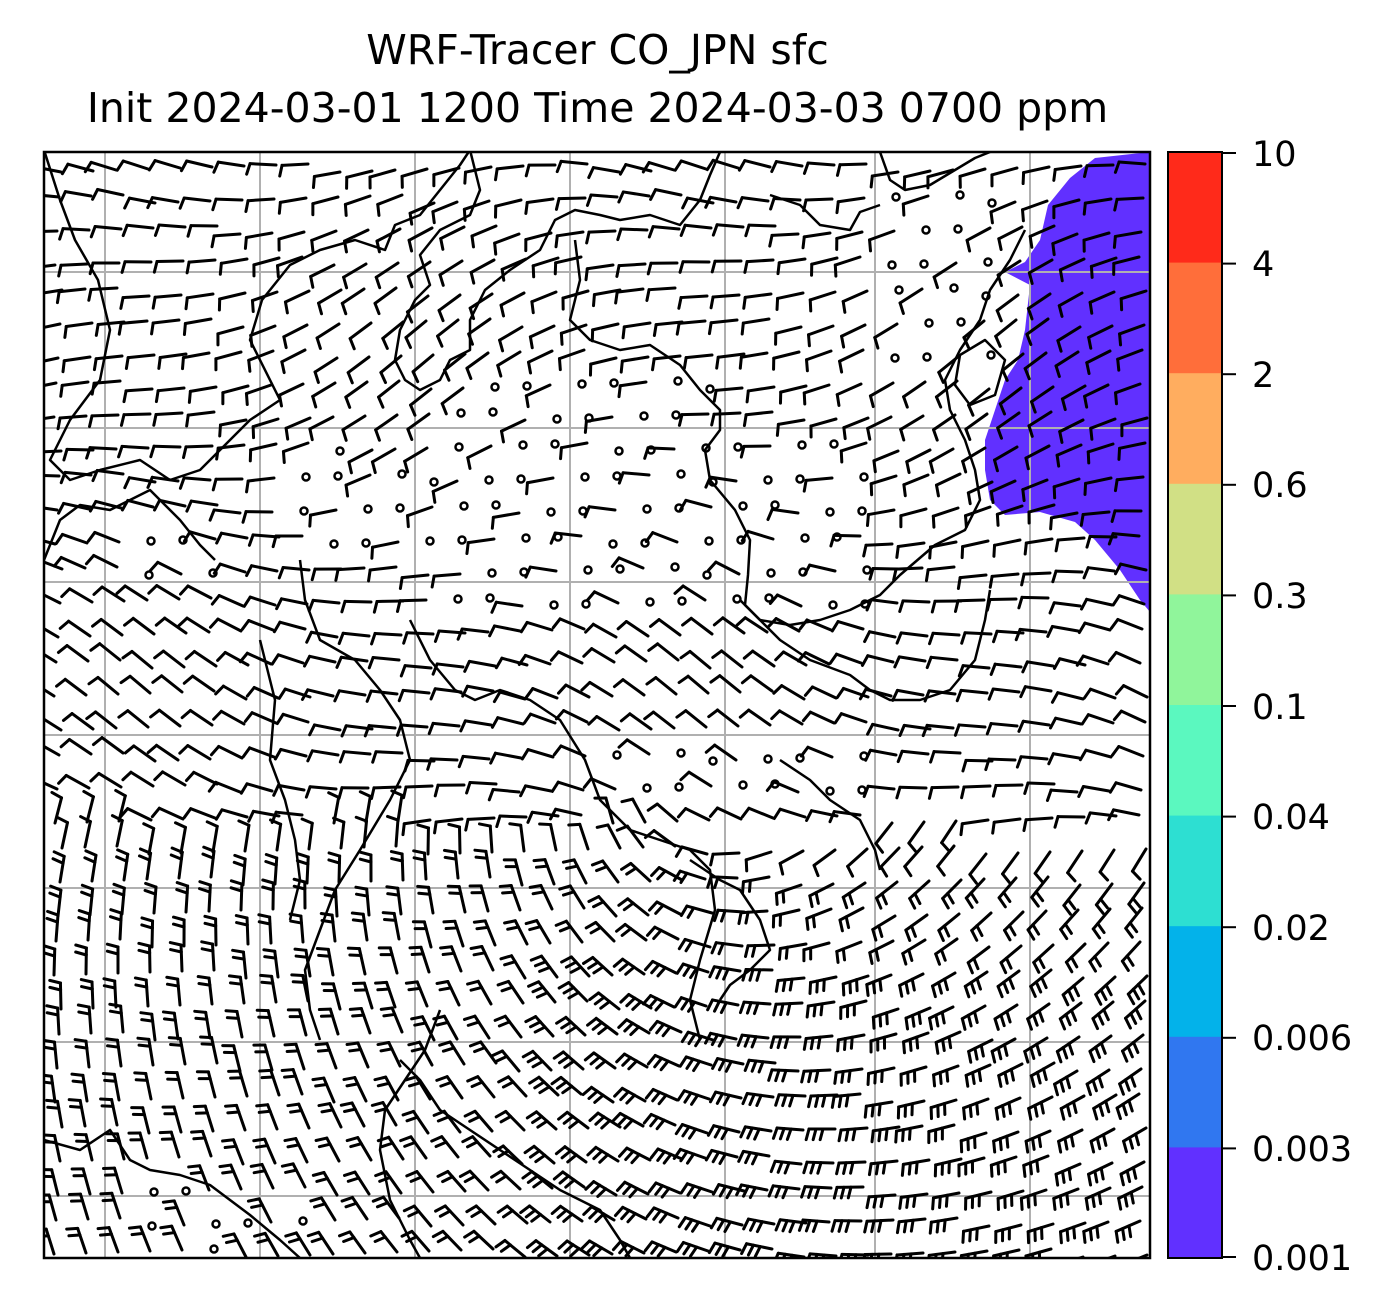  I want to click on colorbar-tick-label: 0.001, so click(1302, 1259).